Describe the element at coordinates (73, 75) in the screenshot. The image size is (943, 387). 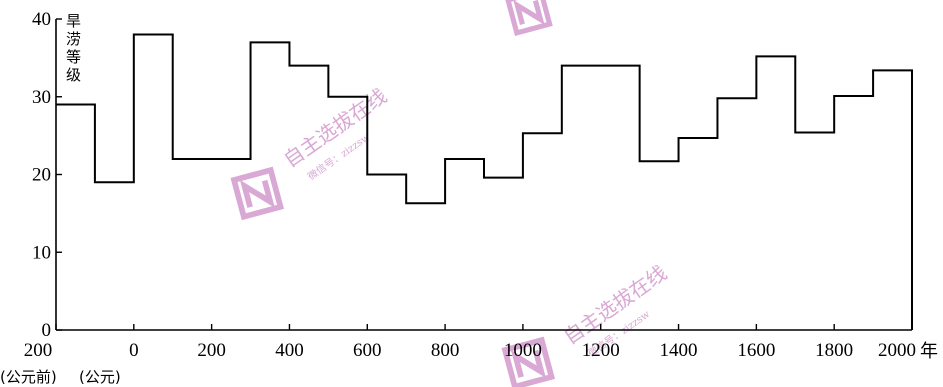
I see `y-axis-label-char: 级` at that location.